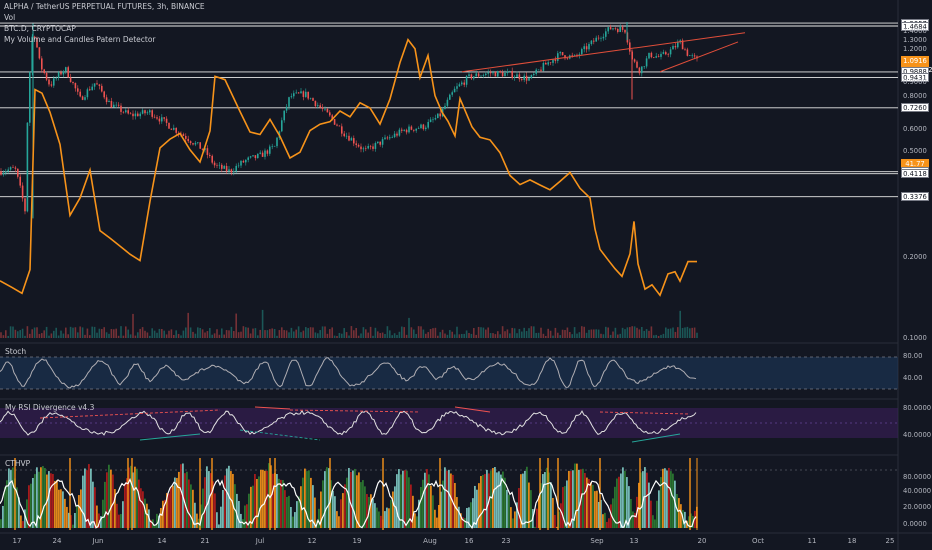 This screenshot has height=550, width=932. I want to click on stoch-pane-label: Stoch, so click(16, 351).